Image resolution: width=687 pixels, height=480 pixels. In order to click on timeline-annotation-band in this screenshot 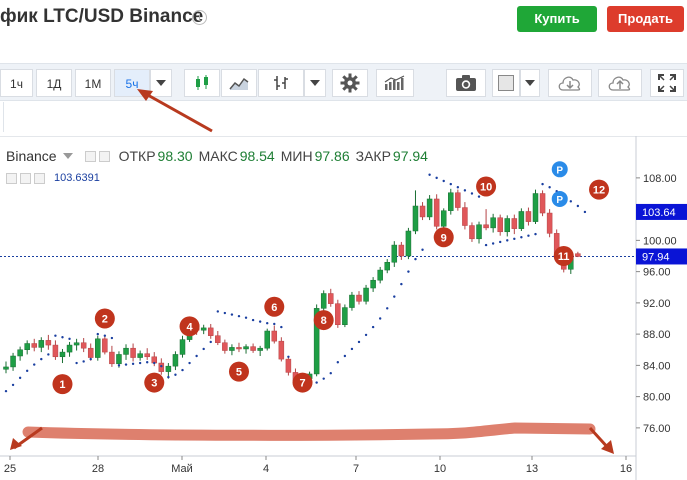, I will do `click(309, 431)`.